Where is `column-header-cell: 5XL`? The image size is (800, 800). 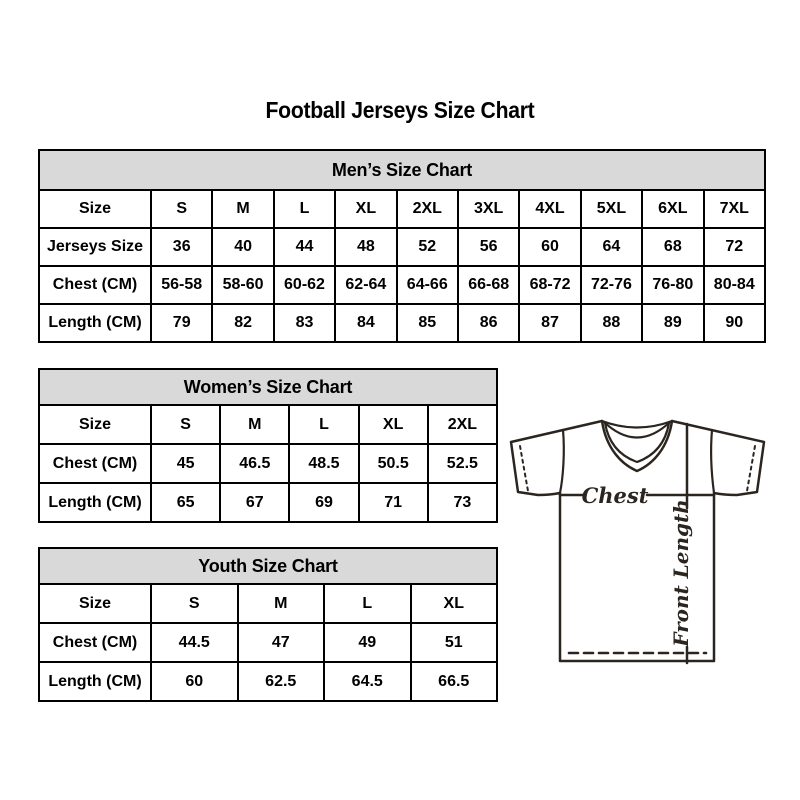
column-header-cell: 5XL is located at coordinates (611, 209).